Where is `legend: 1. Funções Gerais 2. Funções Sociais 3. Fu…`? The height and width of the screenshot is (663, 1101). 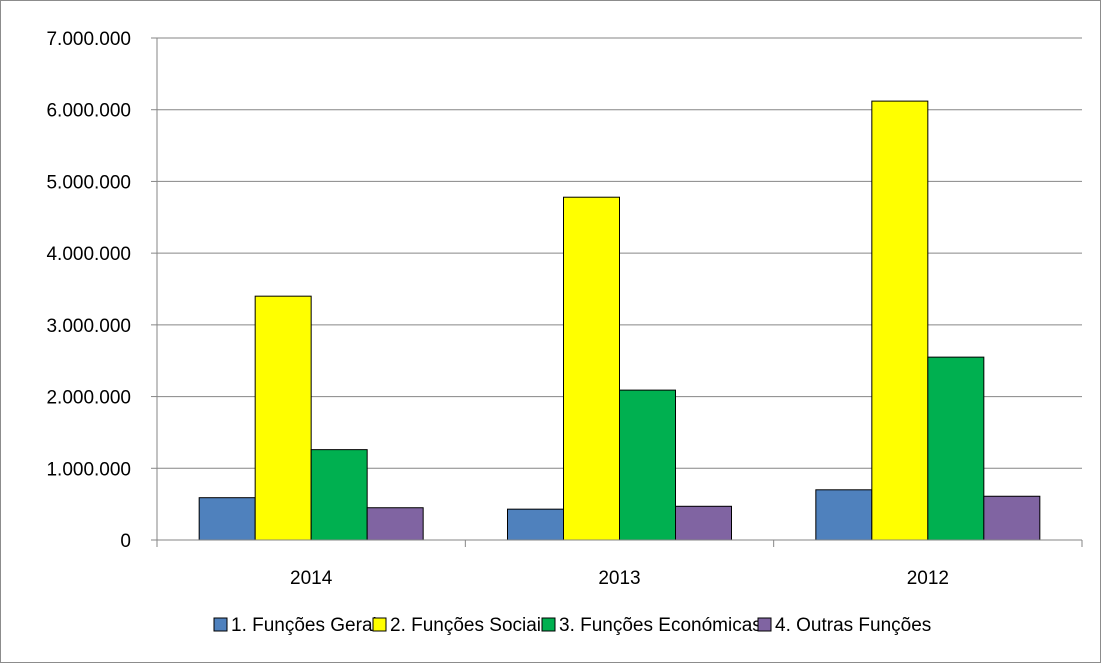
legend: 1. Funções Gerais 2. Funções Sociais 3. Fu… is located at coordinates (572, 625).